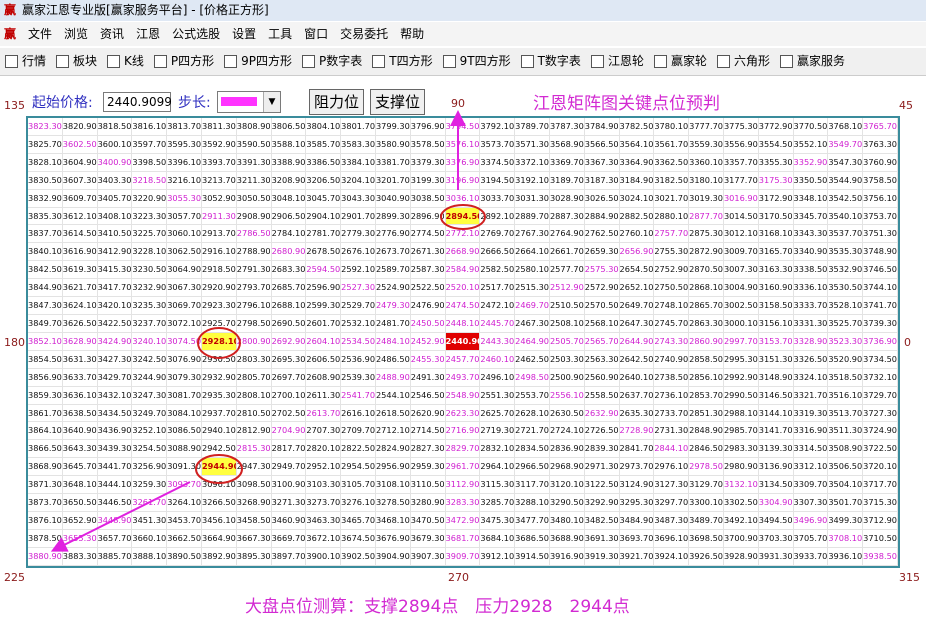 This screenshot has height=626, width=926. What do you see at coordinates (776, 216) in the screenshot?
I see `grid-cell: 3170.50` at bounding box center [776, 216].